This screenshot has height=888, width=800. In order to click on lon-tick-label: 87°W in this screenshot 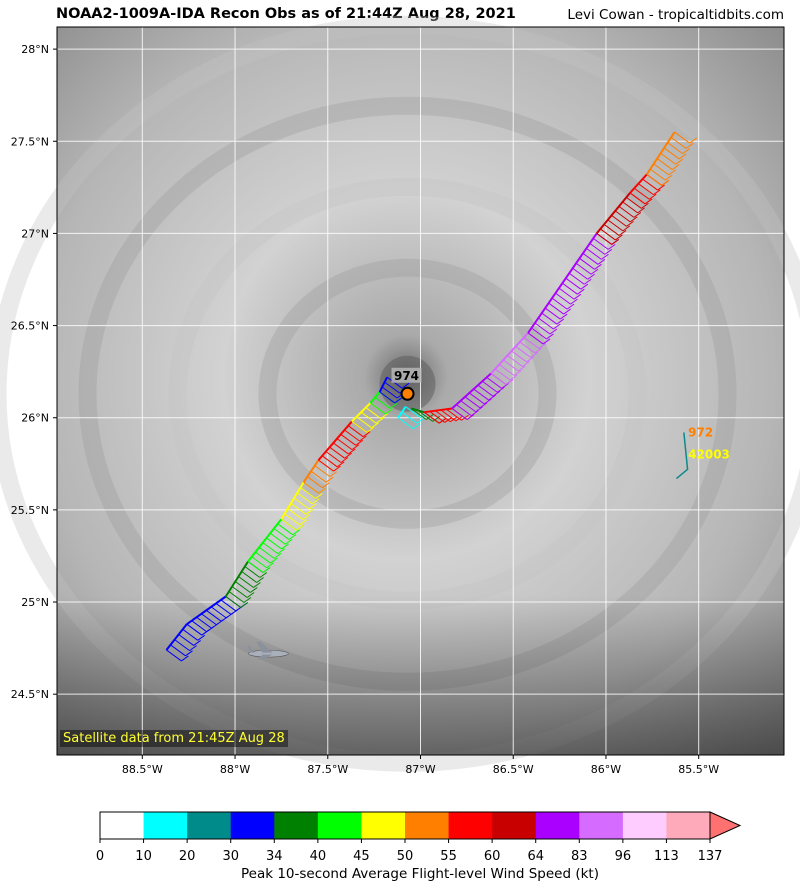, I will do `click(420, 769)`.